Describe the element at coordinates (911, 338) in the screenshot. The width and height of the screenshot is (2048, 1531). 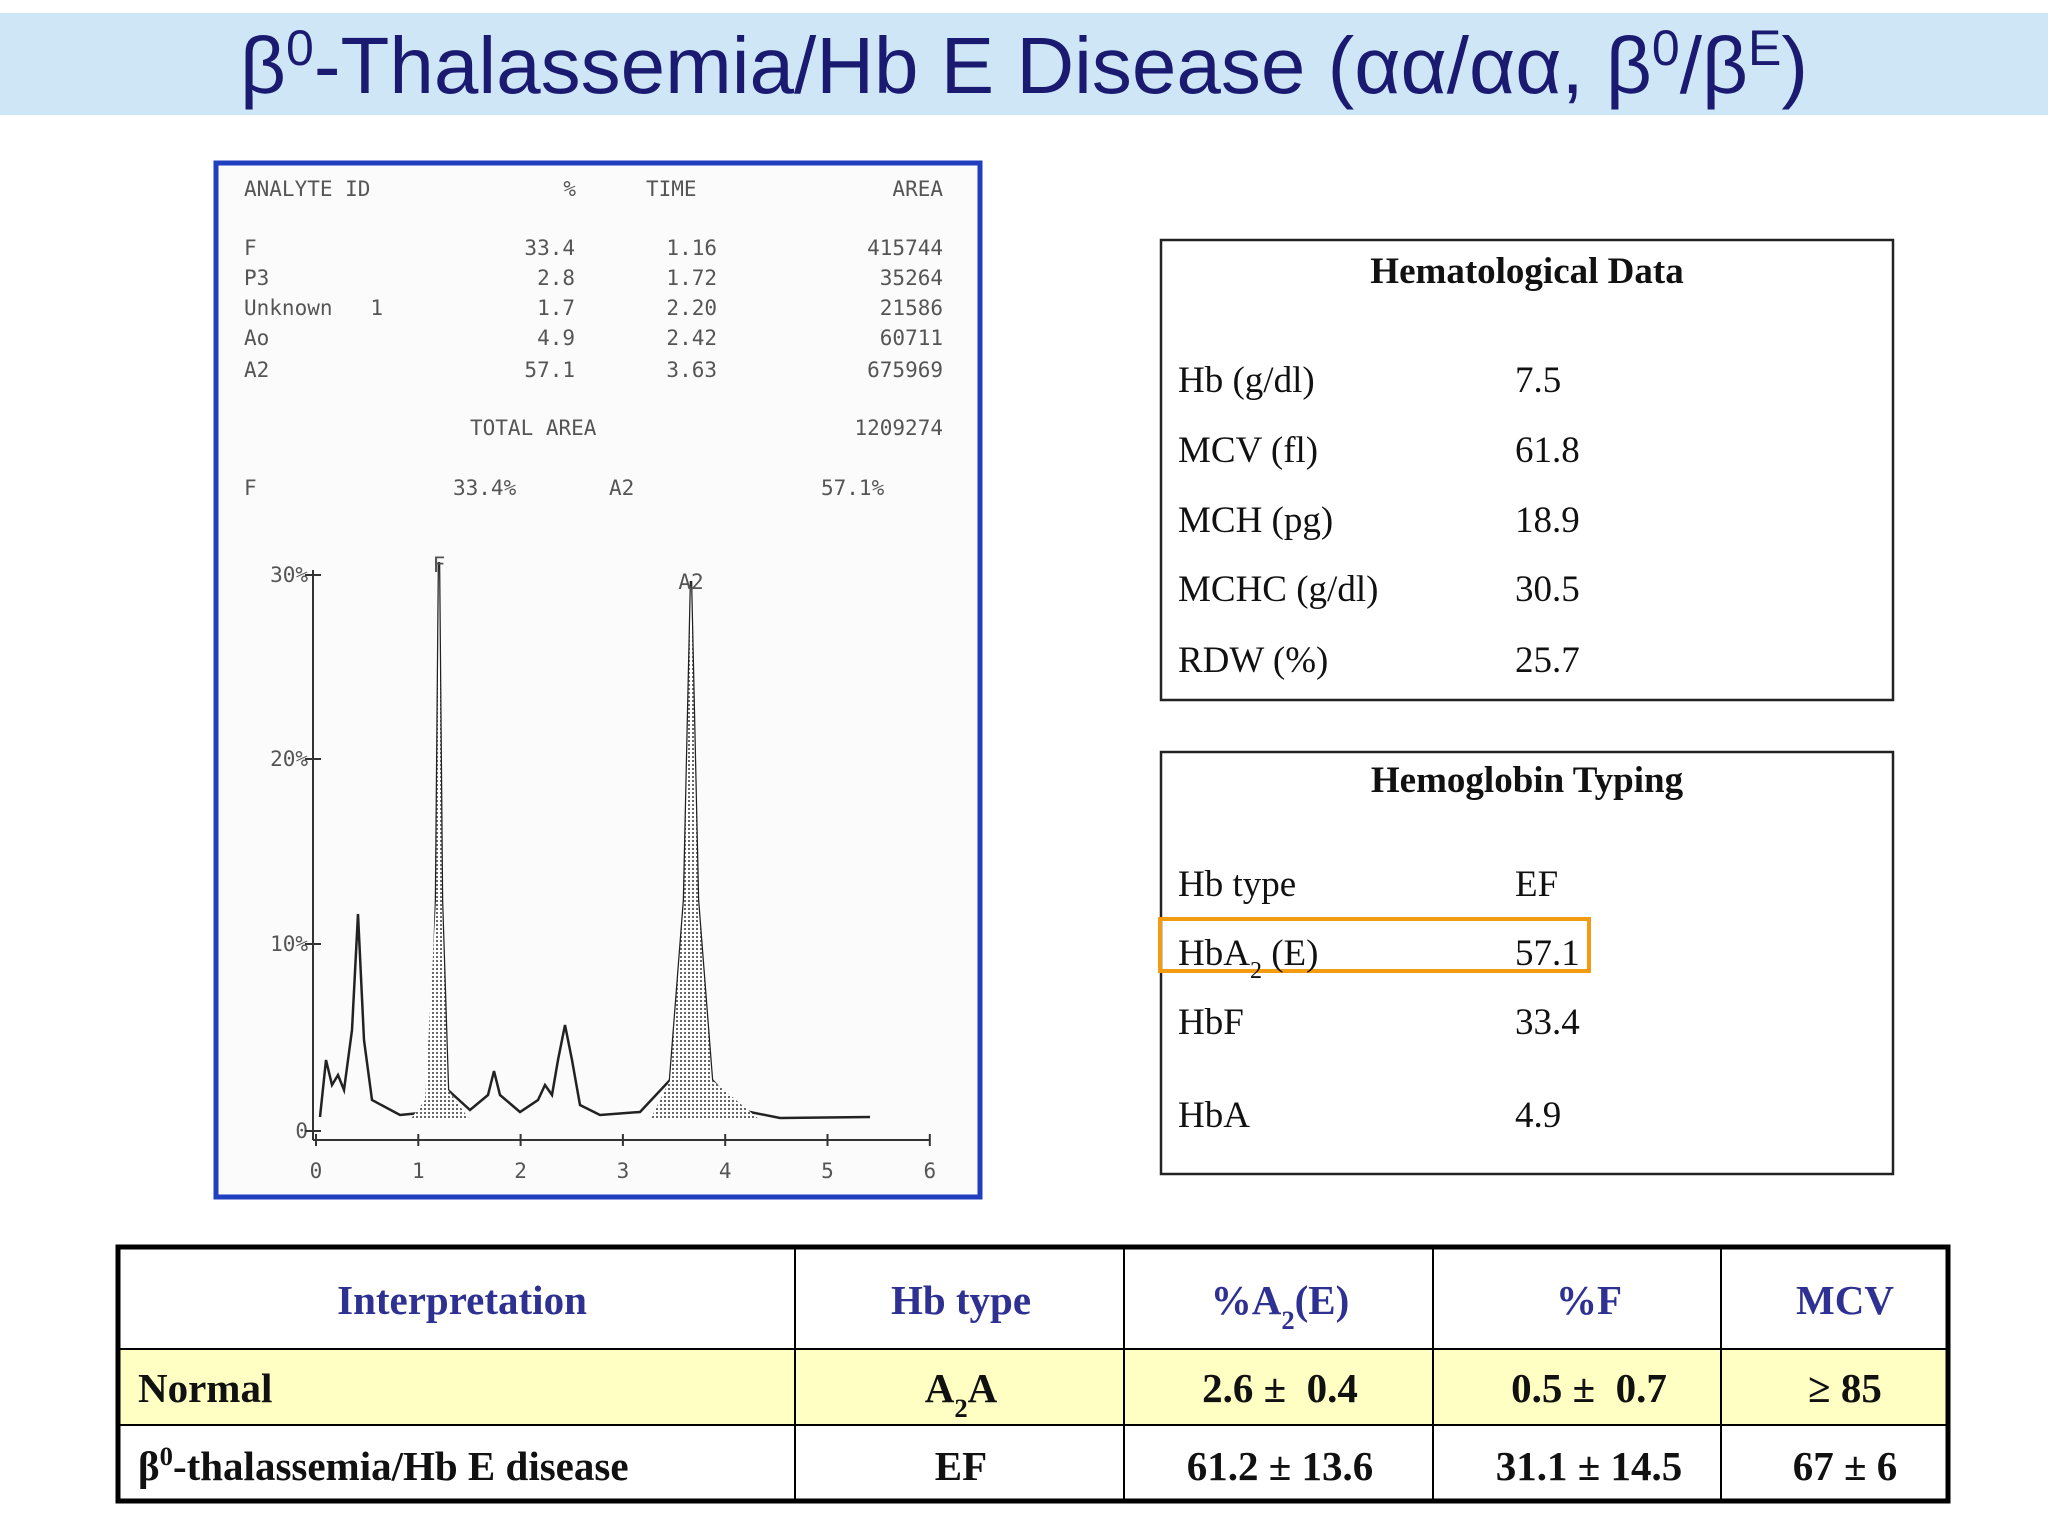
I see `report-text: 60711` at that location.